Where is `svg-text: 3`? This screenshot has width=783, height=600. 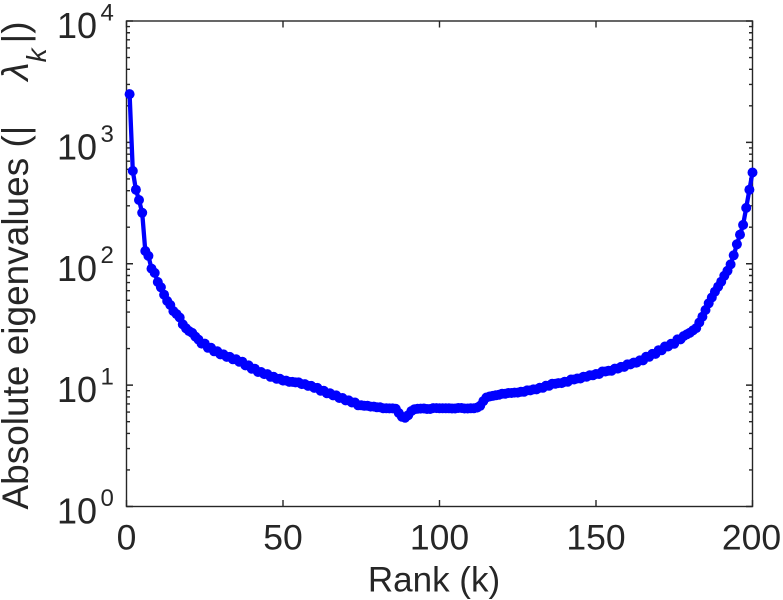
svg-text: 3 is located at coordinates (107, 134).